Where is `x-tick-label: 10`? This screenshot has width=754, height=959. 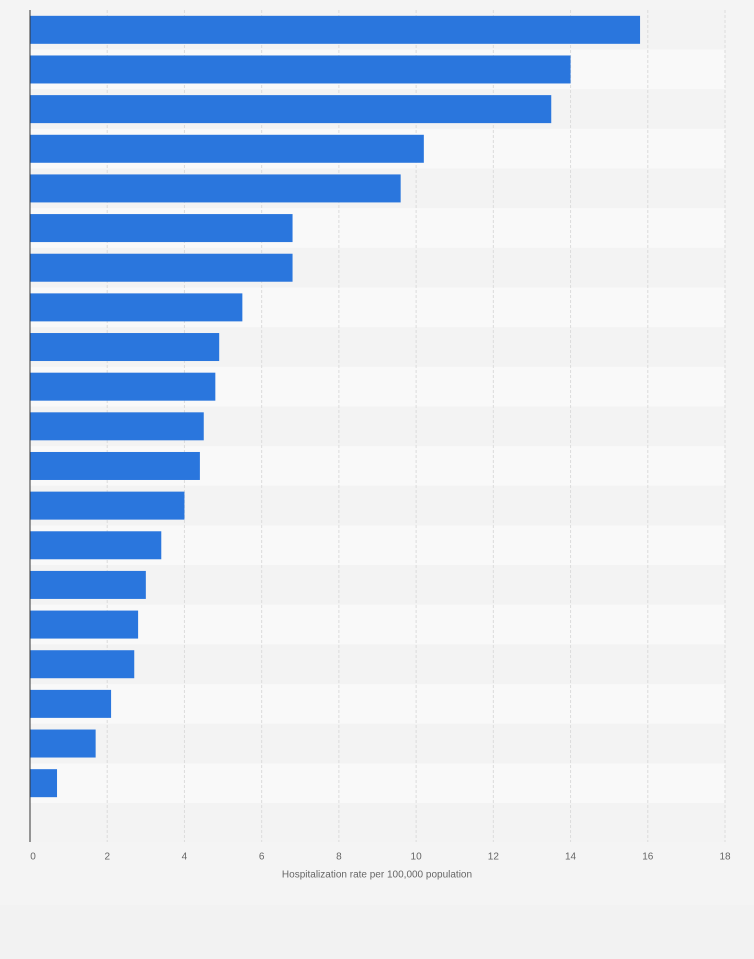
x-tick-label: 10 is located at coordinates (417, 857).